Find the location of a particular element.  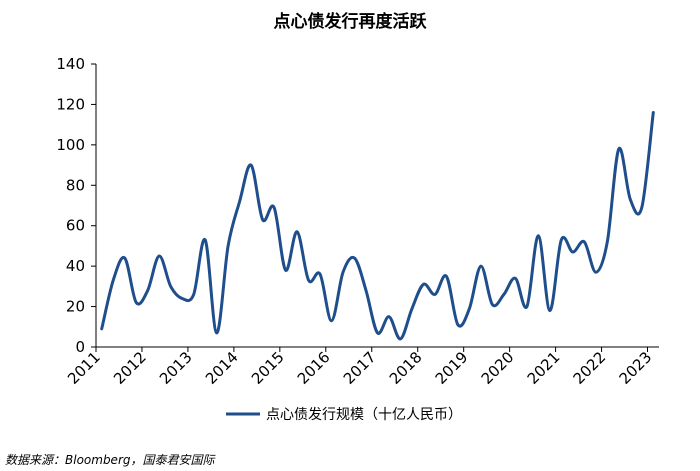

x-tick-label: 2016 is located at coordinates (314, 368).